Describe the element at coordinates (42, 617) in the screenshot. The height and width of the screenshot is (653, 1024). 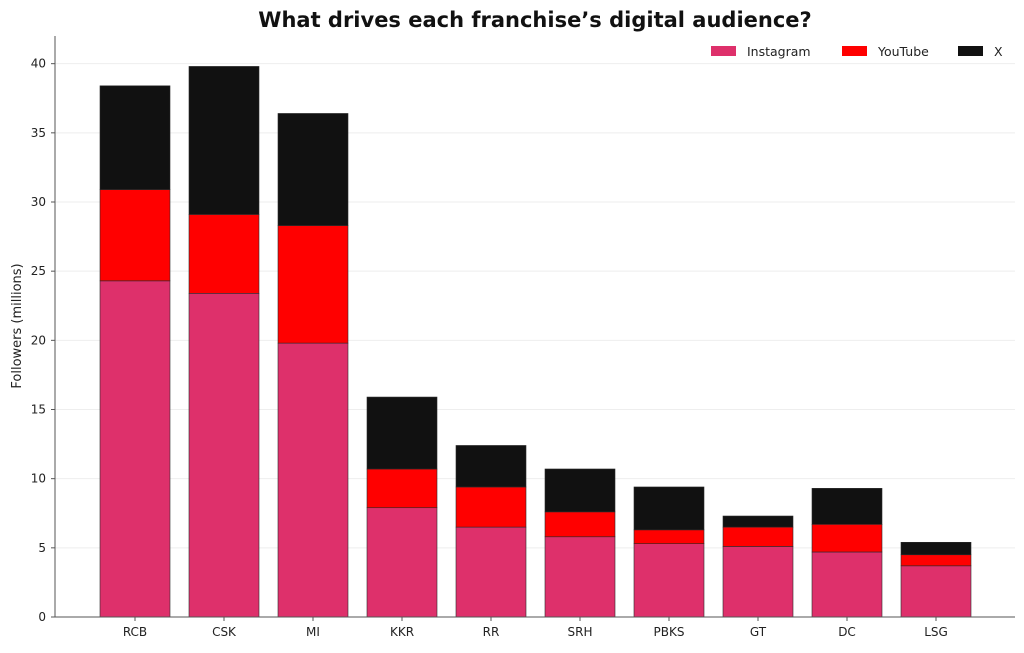
I see `y-tick-label-0: 0` at that location.